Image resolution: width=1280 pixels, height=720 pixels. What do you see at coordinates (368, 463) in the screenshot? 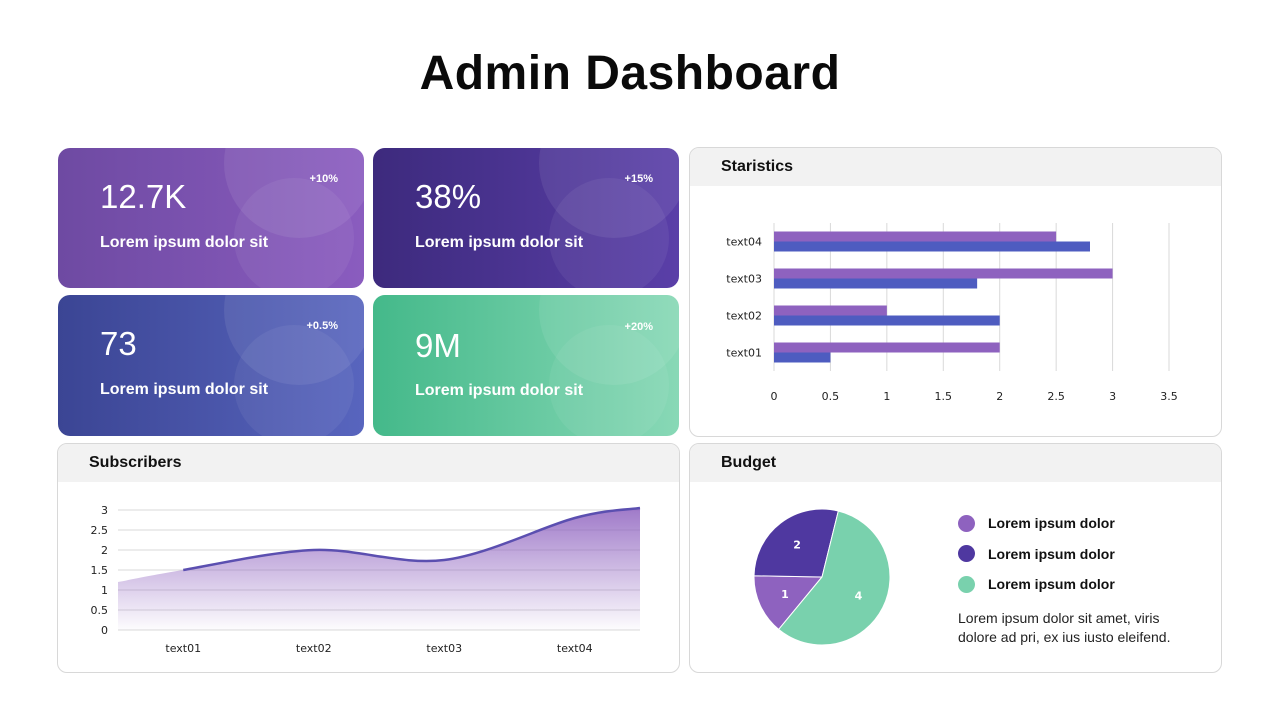
I see `panel-title: Subscribers` at bounding box center [368, 463].